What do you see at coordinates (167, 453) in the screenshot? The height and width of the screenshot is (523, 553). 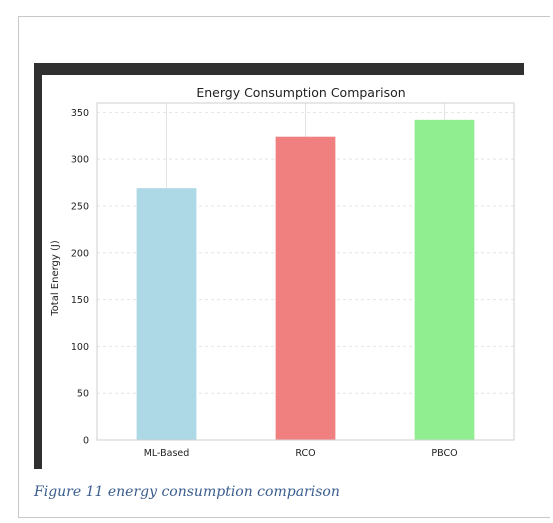 I see `x-tick-label: ML-Based` at bounding box center [167, 453].